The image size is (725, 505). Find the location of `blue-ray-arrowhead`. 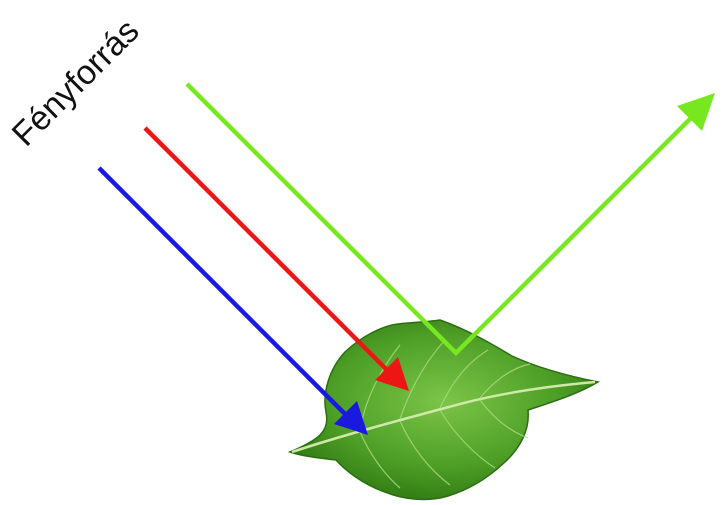

blue-ray-arrowhead is located at coordinates (351, 418).